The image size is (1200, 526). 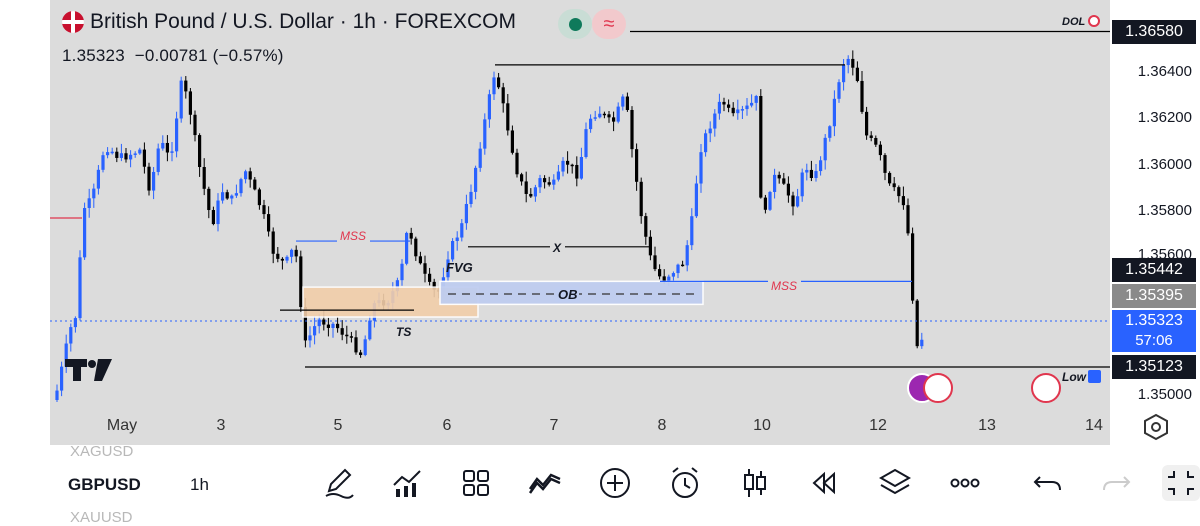 I want to click on y-tick-label: 1.35000, so click(x=1164, y=394).